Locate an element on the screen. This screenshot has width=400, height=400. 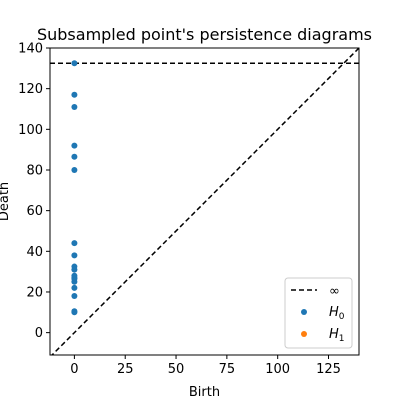
x-tick-label: 25 is located at coordinates (125, 369).